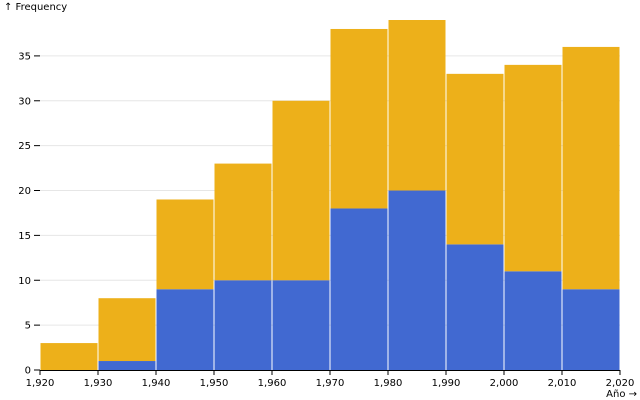  Describe the element at coordinates (24, 101) in the screenshot. I see `y-tick-label-30: 30` at that location.